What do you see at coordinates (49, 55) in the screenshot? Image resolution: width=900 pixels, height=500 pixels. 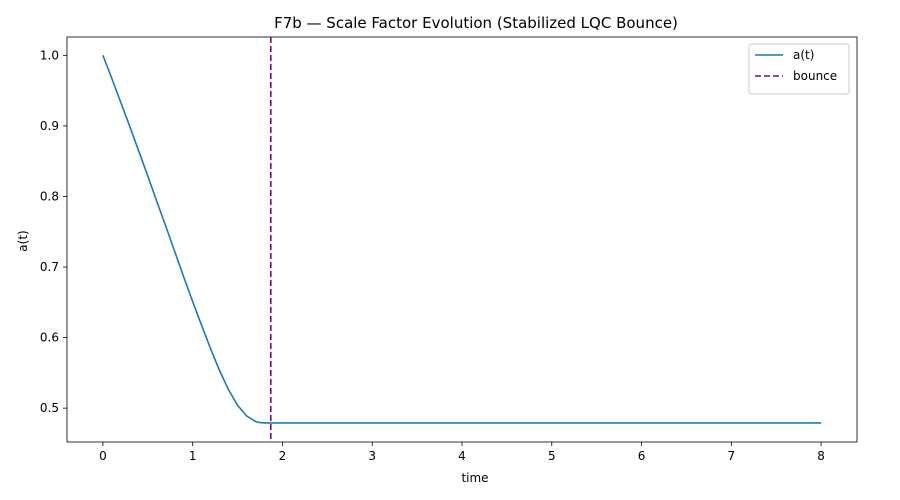 I see `y-tick-label: 1.0` at bounding box center [49, 55].